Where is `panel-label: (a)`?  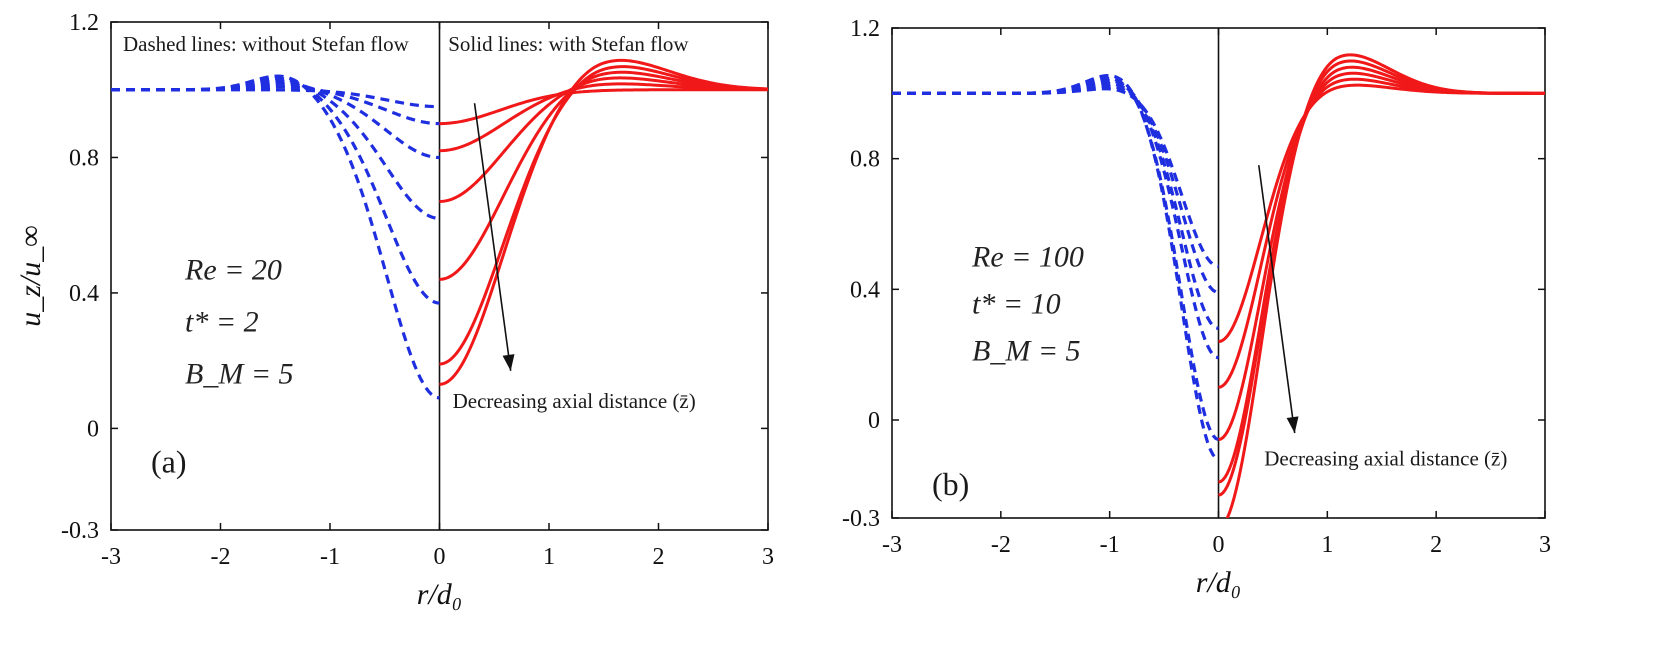
panel-label: (a) is located at coordinates (169, 461).